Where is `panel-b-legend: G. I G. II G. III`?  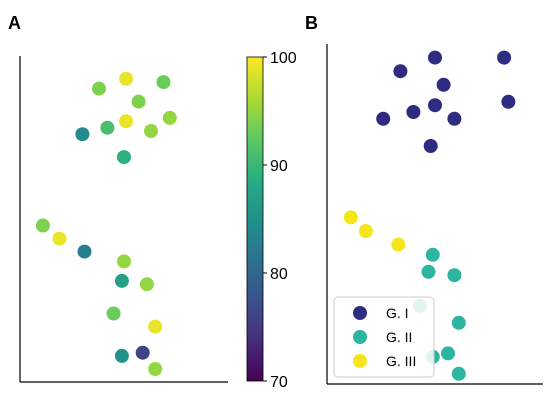 panel-b-legend: G. I G. II G. III is located at coordinates (384, 337).